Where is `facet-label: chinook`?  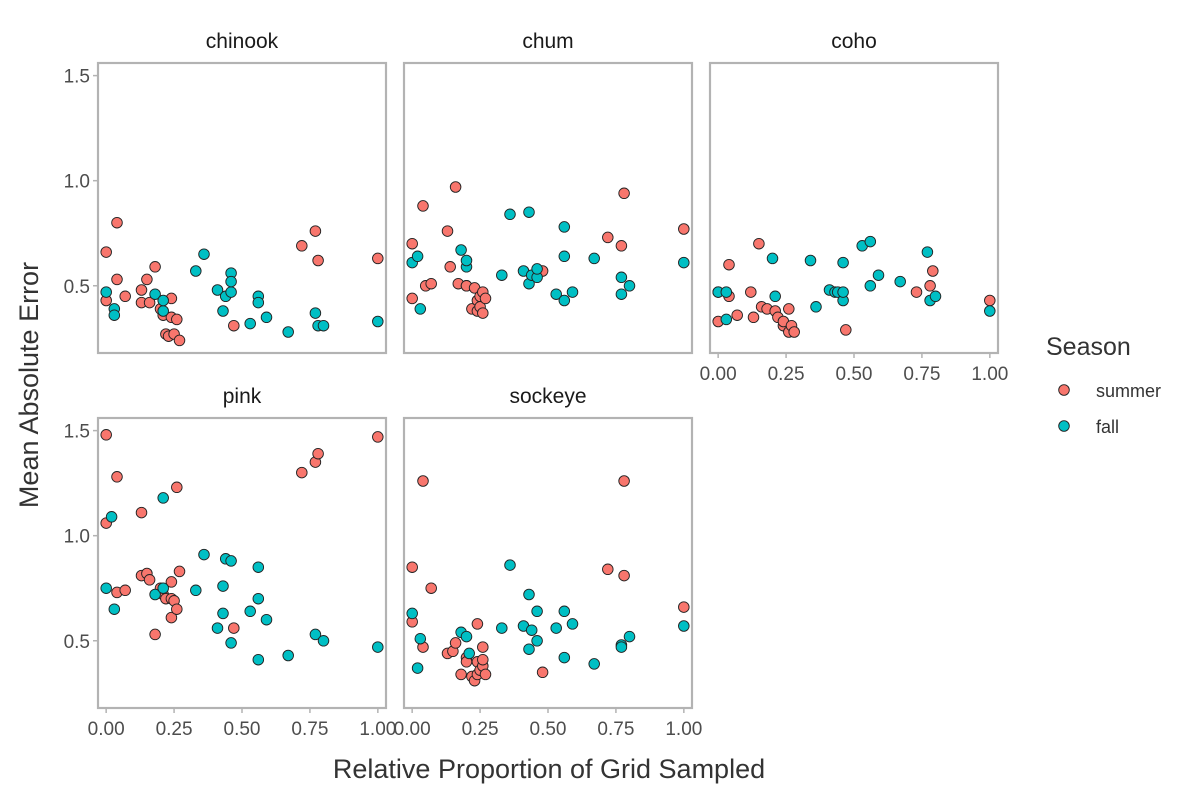
facet-label: chinook is located at coordinates (242, 41).